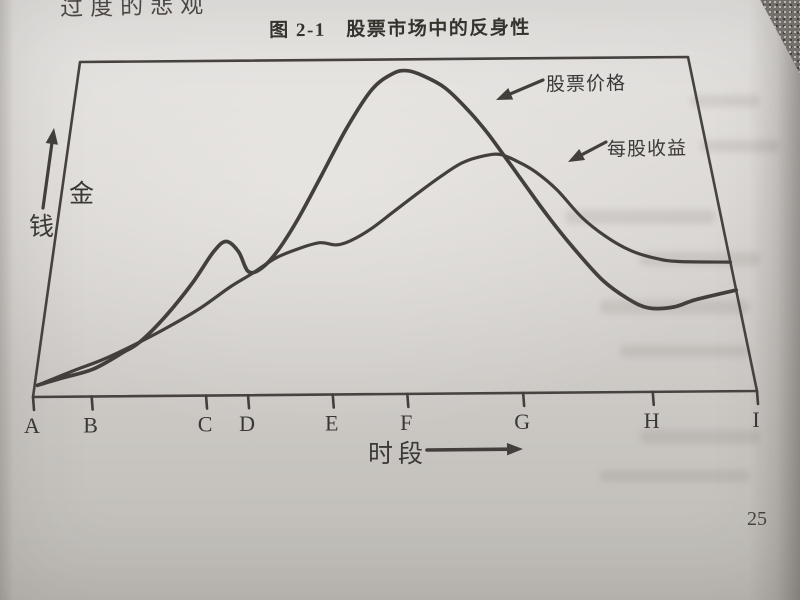 The image size is (800, 600). What do you see at coordinates (757, 397) in the screenshot?
I see `x-tick-I` at bounding box center [757, 397].